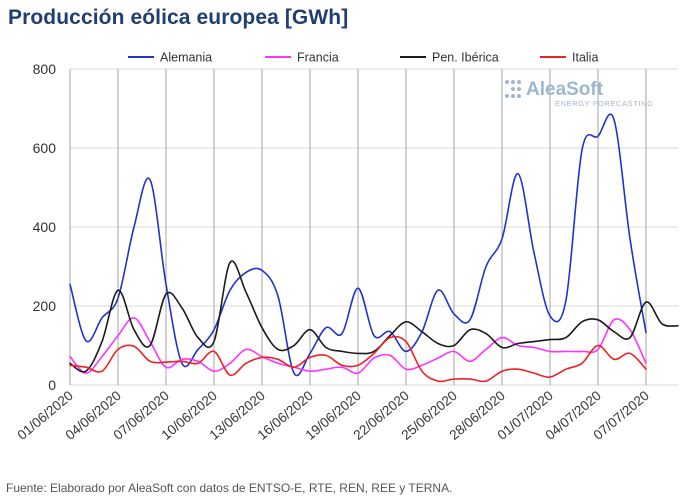 This screenshot has height=502, width=700. Describe the element at coordinates (45, 69) in the screenshot. I see `y-tick-label: 800` at that location.